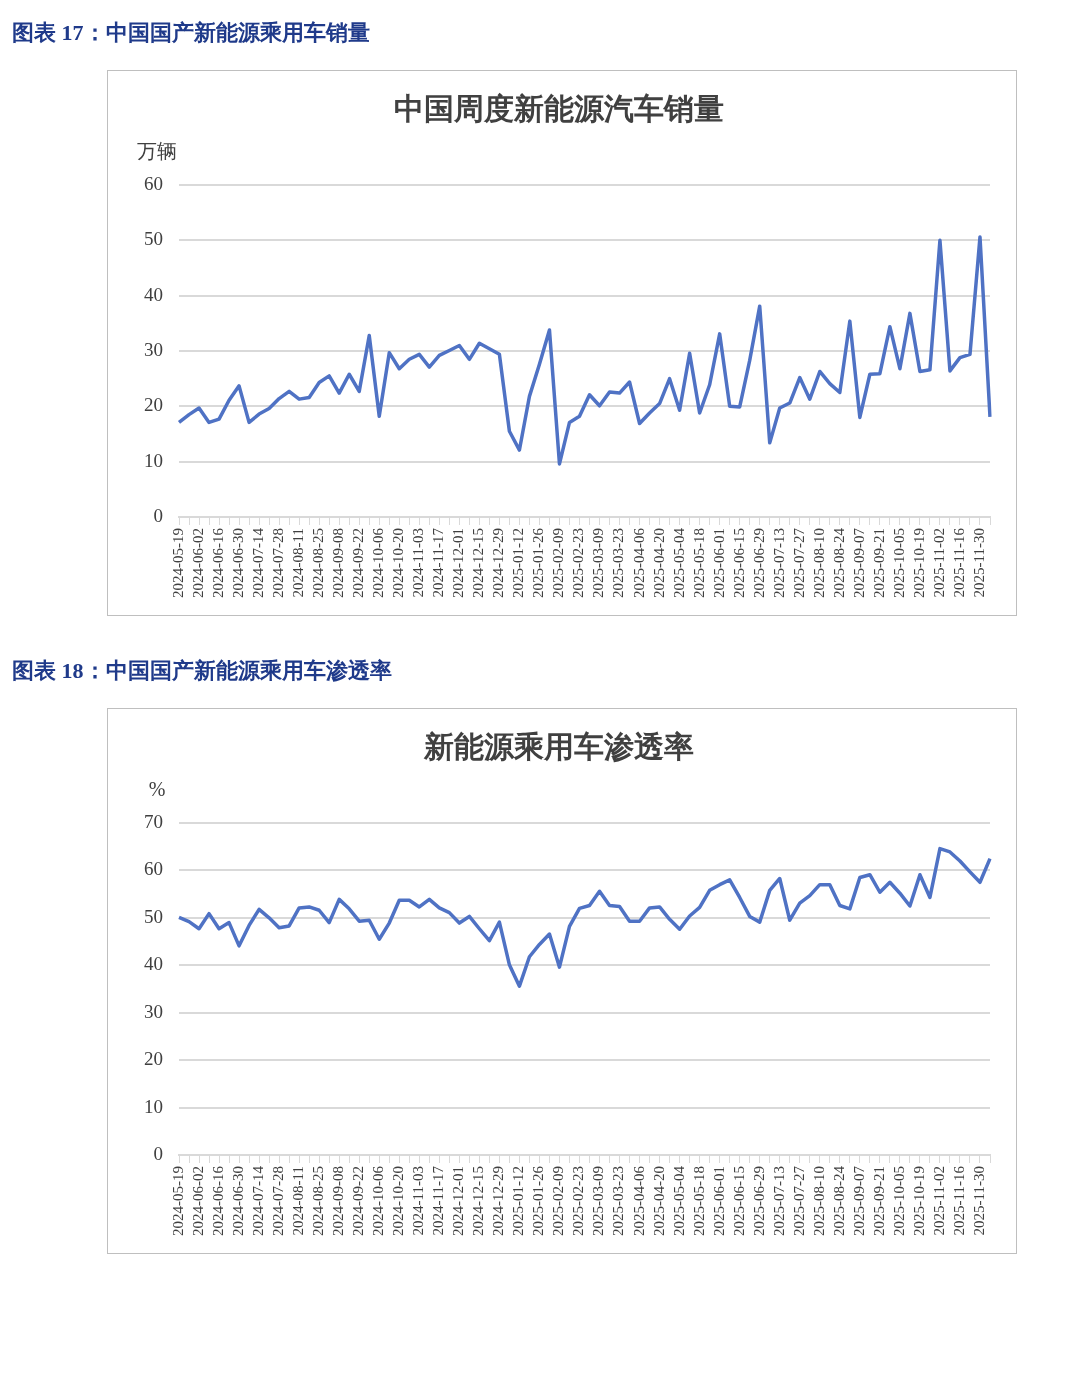 The width and height of the screenshot is (1080, 1397). What do you see at coordinates (938, 563) in the screenshot?
I see `x-tick-label: 2025-11-02` at bounding box center [938, 563].